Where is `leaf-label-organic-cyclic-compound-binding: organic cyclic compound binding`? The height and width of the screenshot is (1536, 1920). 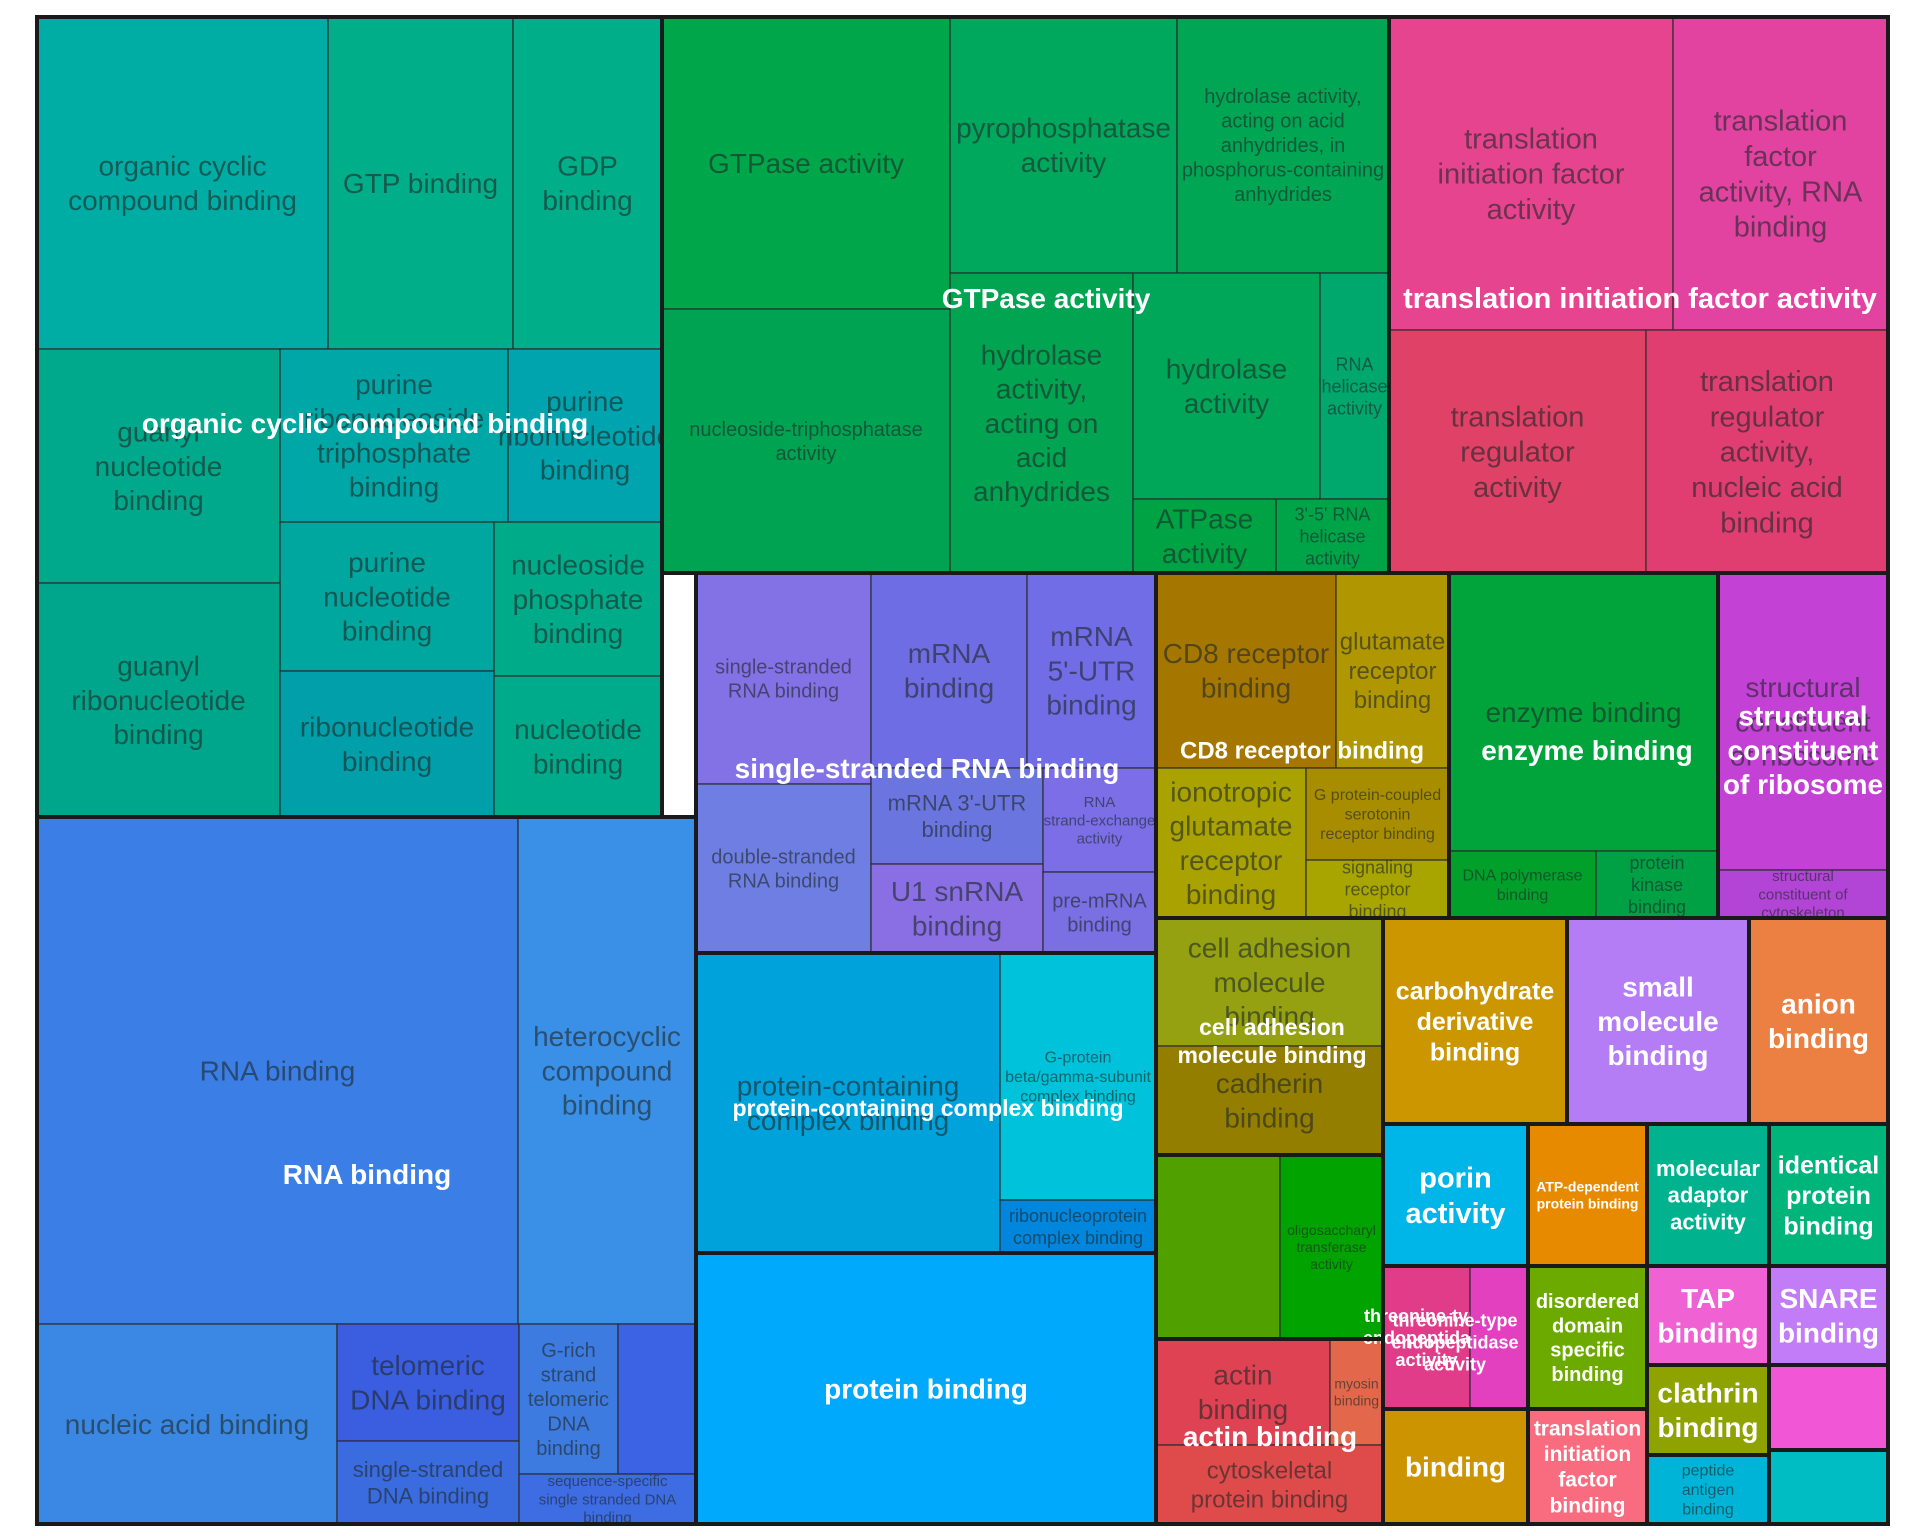
leaf-label-organic-cyclic-compound-binding: organic cyclic compound binding is located at coordinates (182, 183).